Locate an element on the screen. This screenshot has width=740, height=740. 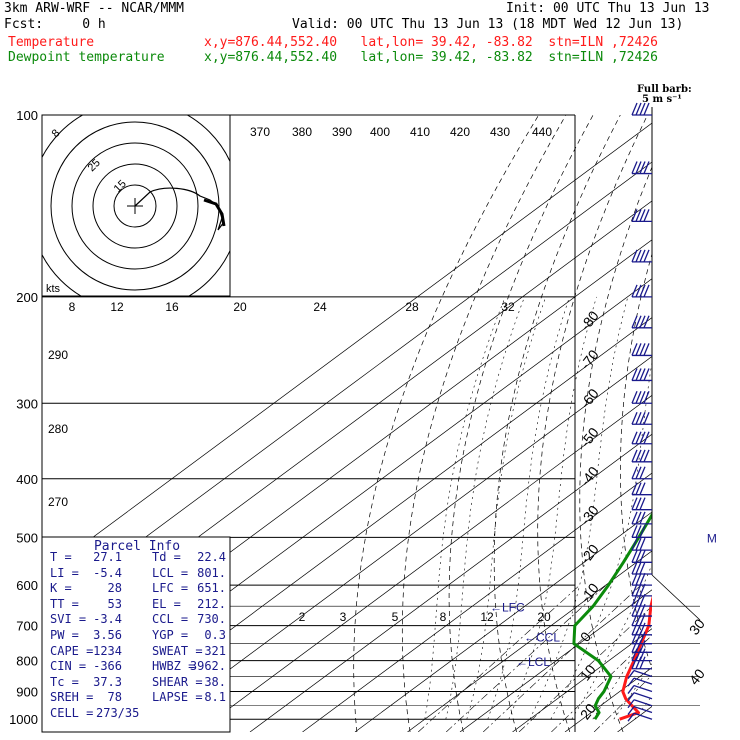
mixing-ratio-label: 16 is located at coordinates (172, 307).